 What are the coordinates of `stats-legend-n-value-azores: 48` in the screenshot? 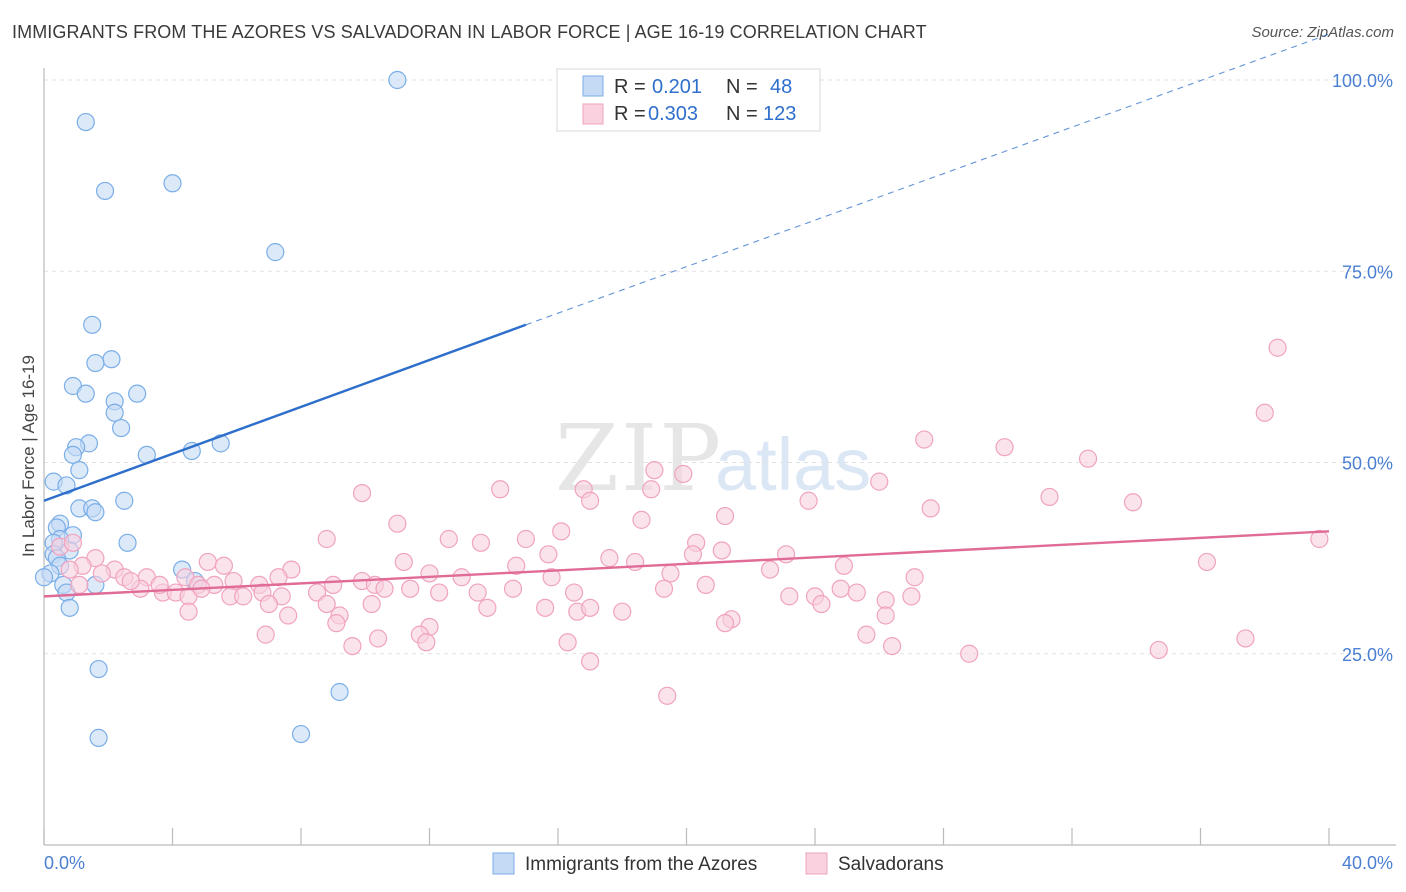 It's located at (781, 87).